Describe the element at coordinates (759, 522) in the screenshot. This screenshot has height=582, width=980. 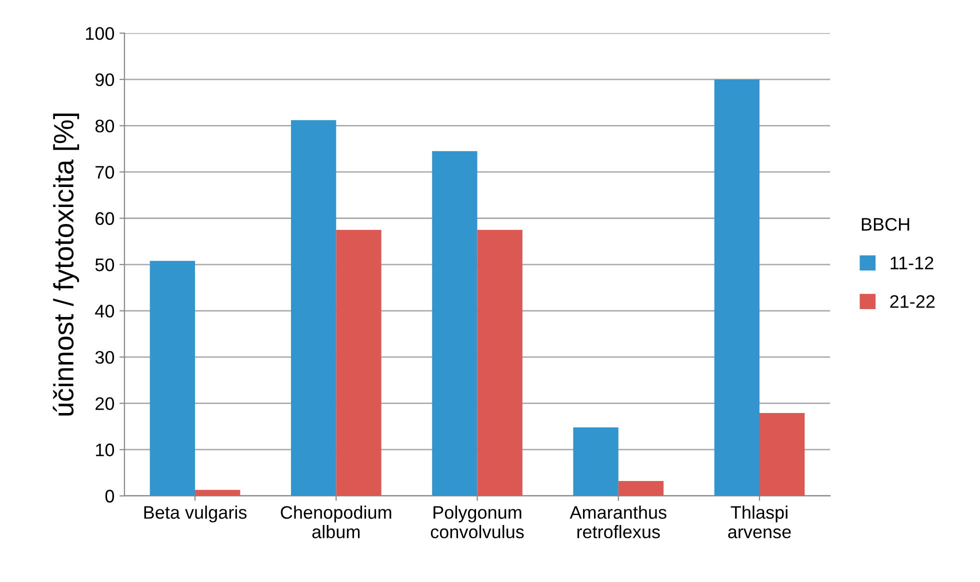
I see `x-tick-label: Thlaspi arvense` at that location.